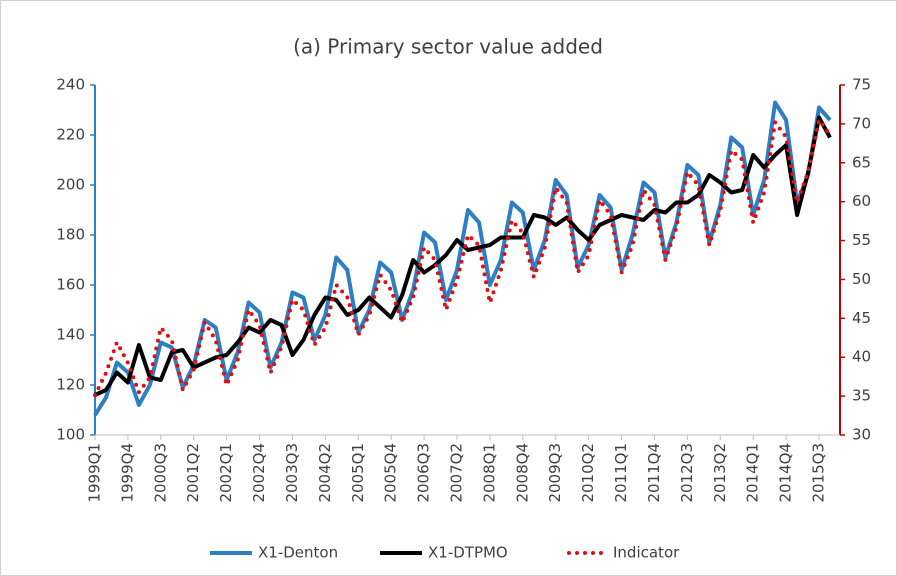  I want to click on x-tick-label: 2015Q3, so click(819, 473).